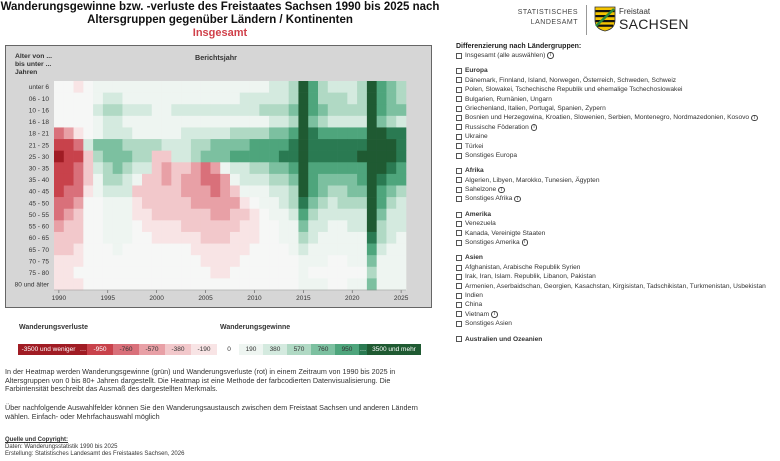 The width and height of the screenshot is (780, 461). What do you see at coordinates (616, 214) in the screenshot?
I see `filter-group-amerika: Amerika` at bounding box center [616, 214].